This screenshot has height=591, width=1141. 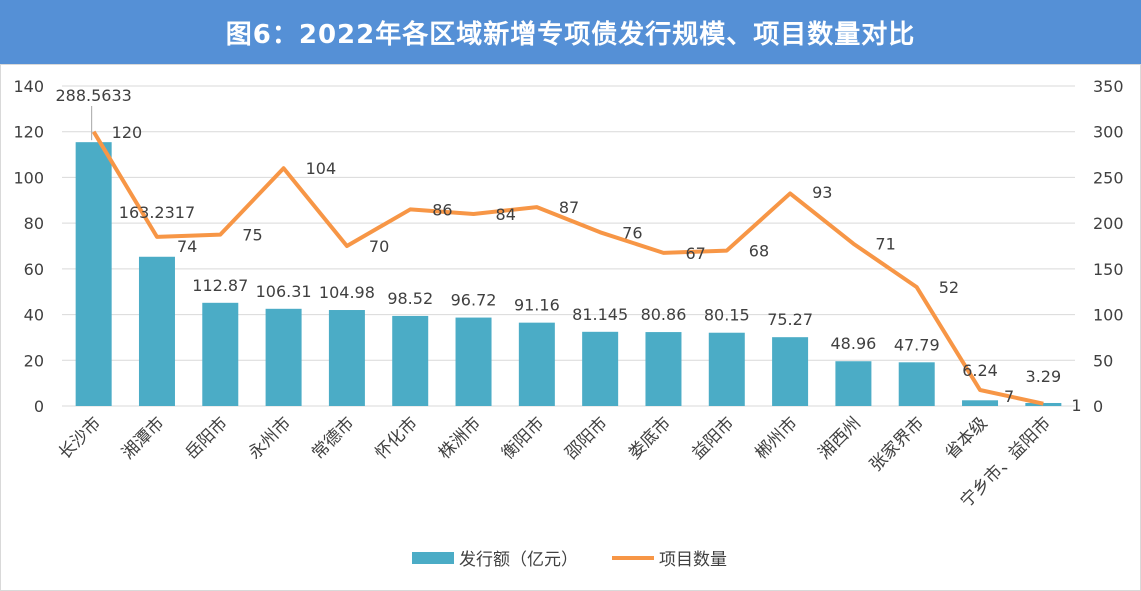 What do you see at coordinates (1076, 405) in the screenshot?
I see `line-data-label: 1` at bounding box center [1076, 405].